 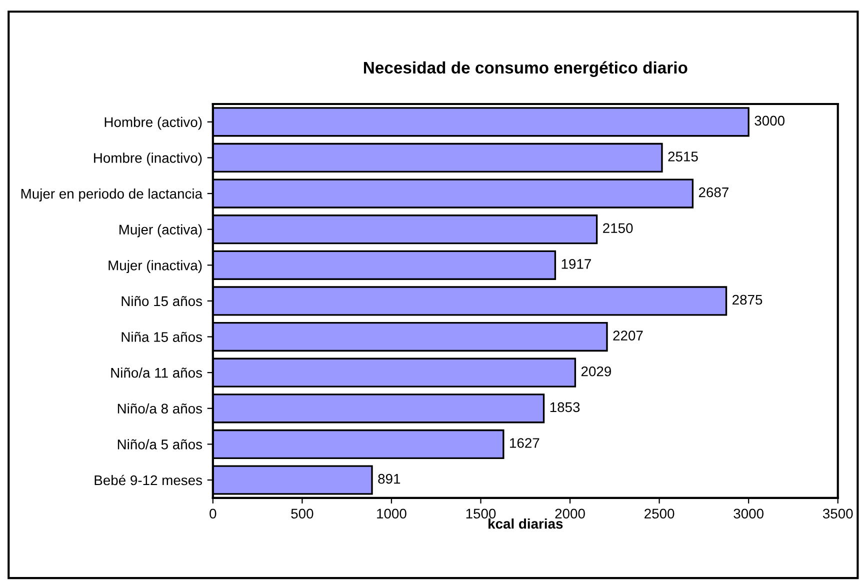 What do you see at coordinates (526, 69) in the screenshot?
I see `chart-title: Necesidad de consumo energético diario` at bounding box center [526, 69].